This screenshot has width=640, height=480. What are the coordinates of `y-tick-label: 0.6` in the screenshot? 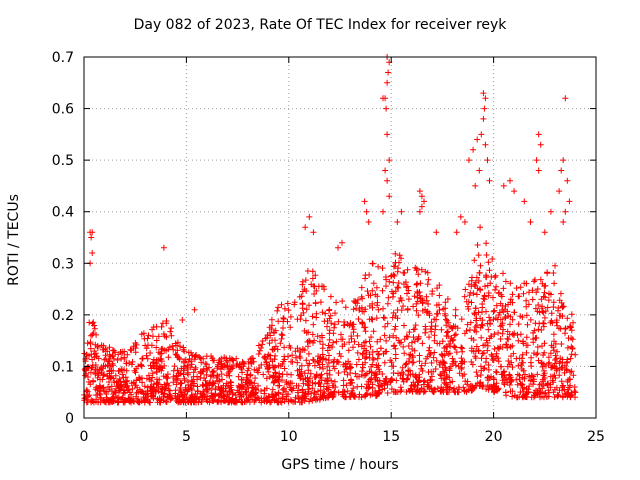 It's located at (63, 110).